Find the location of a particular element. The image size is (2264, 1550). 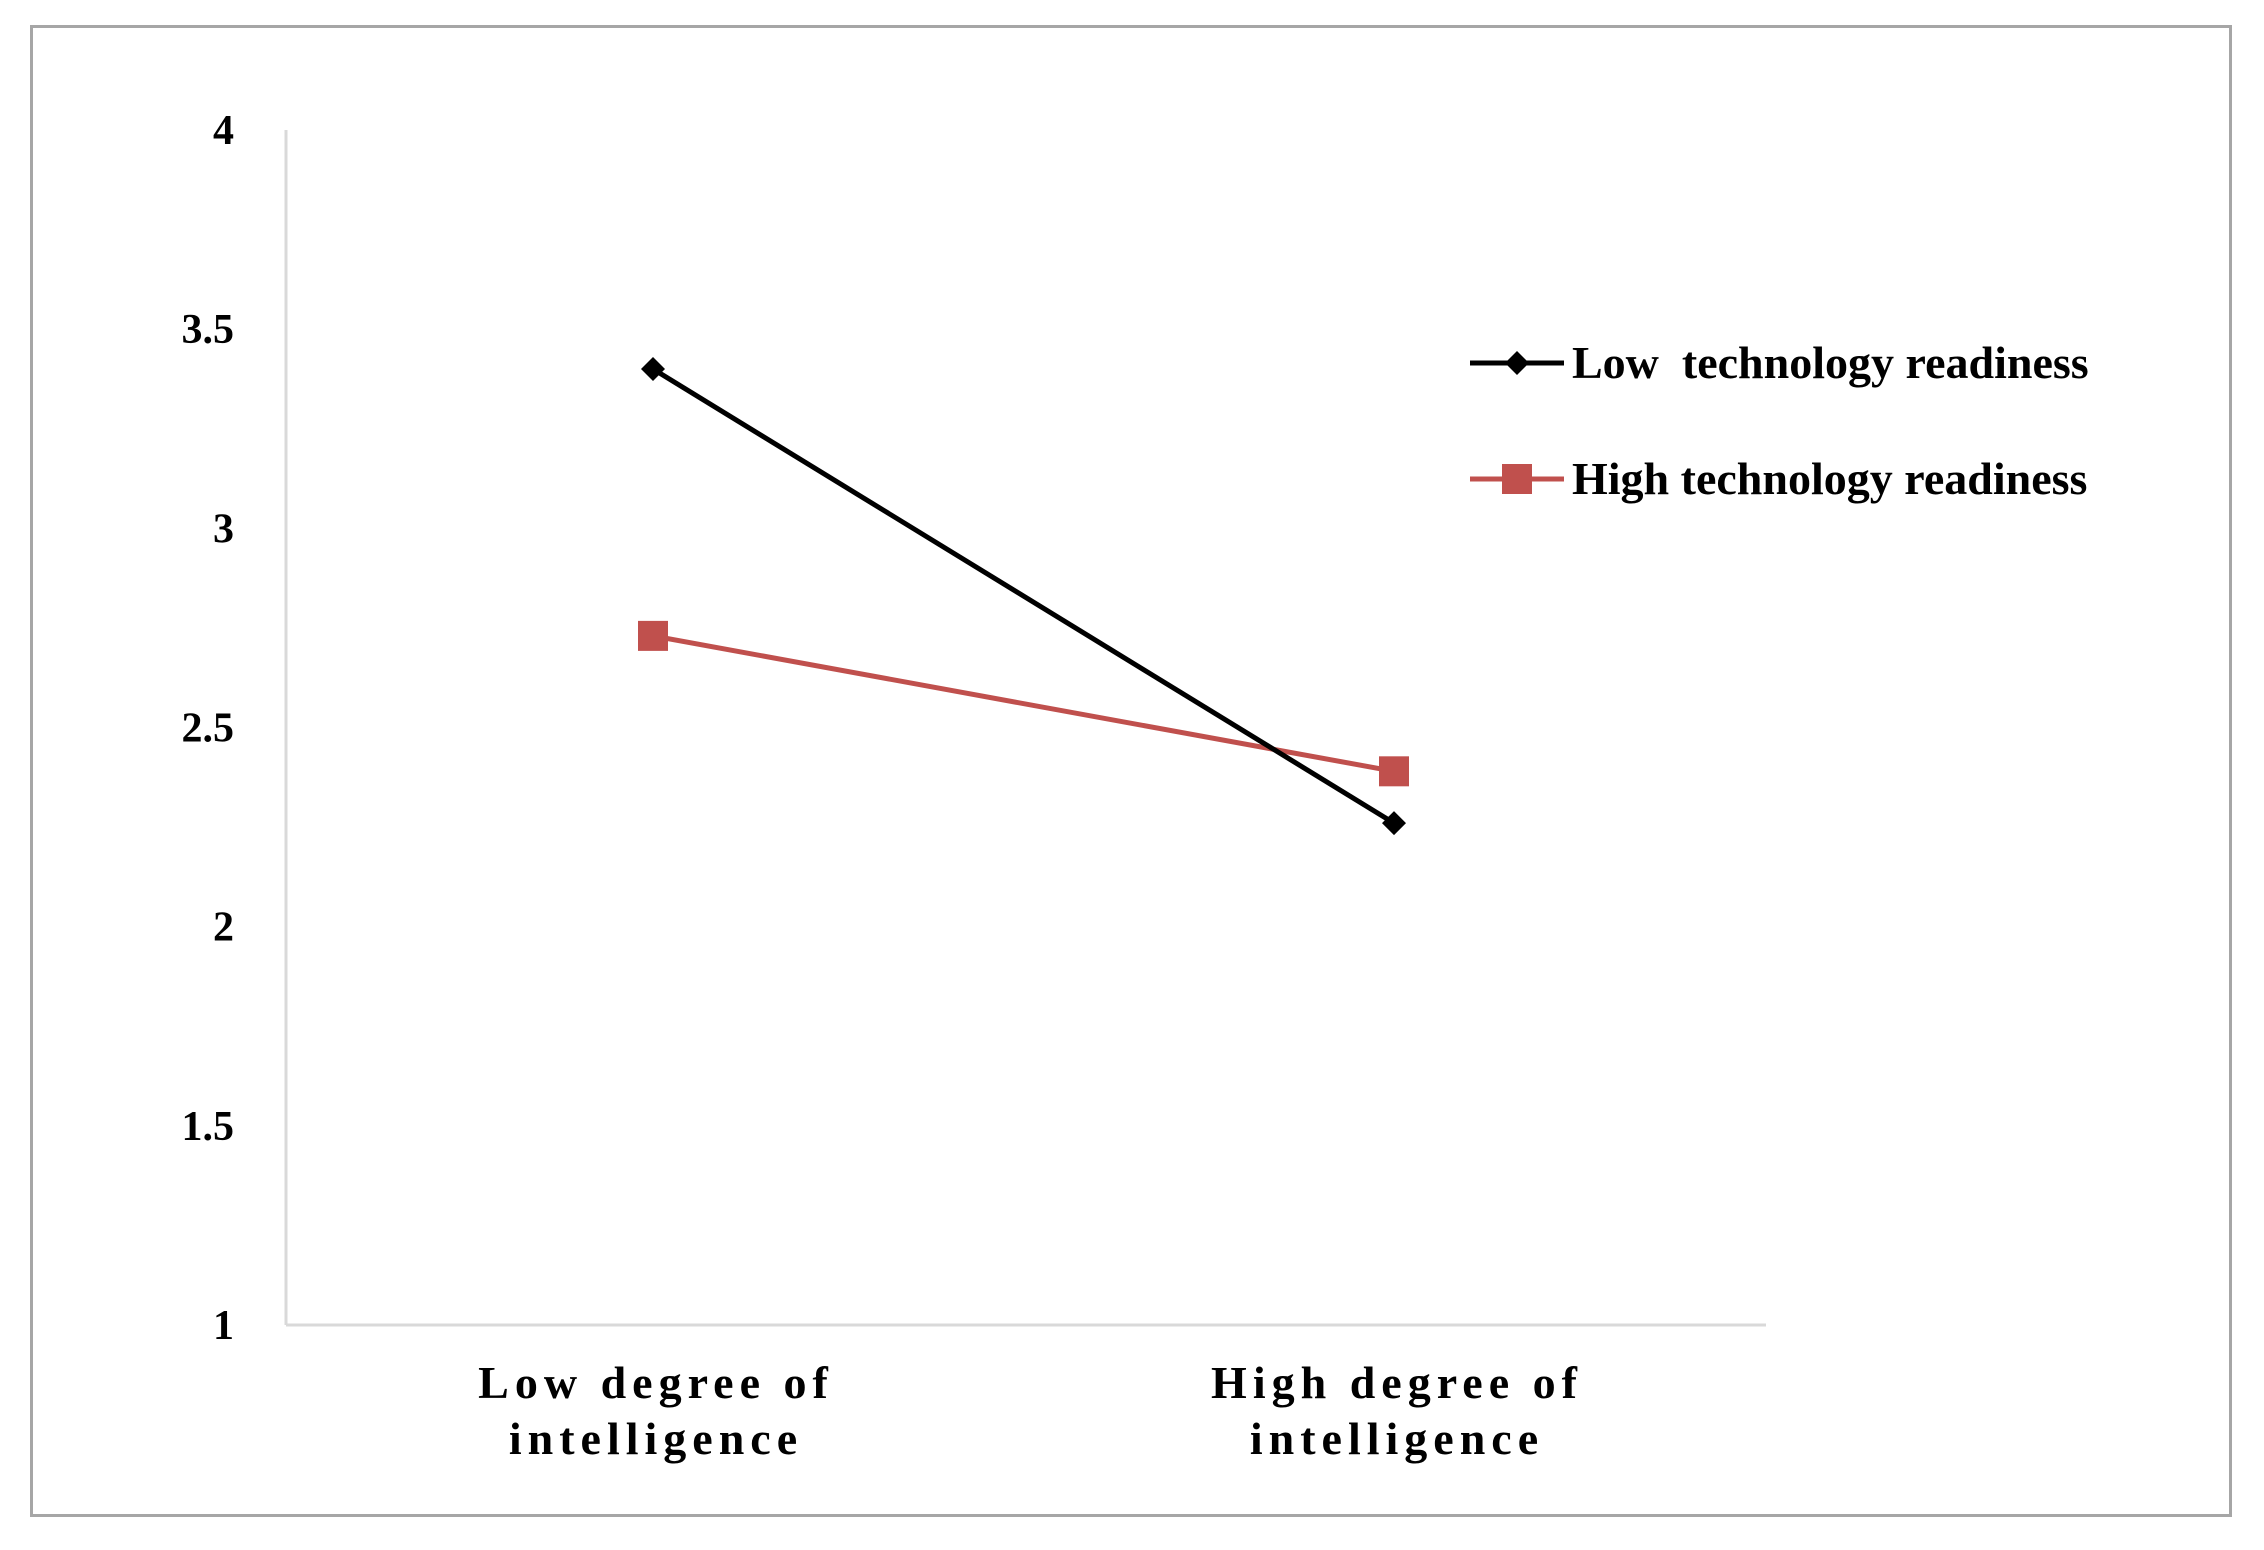

legend-item: Low technology readiness is located at coordinates (1779, 362).